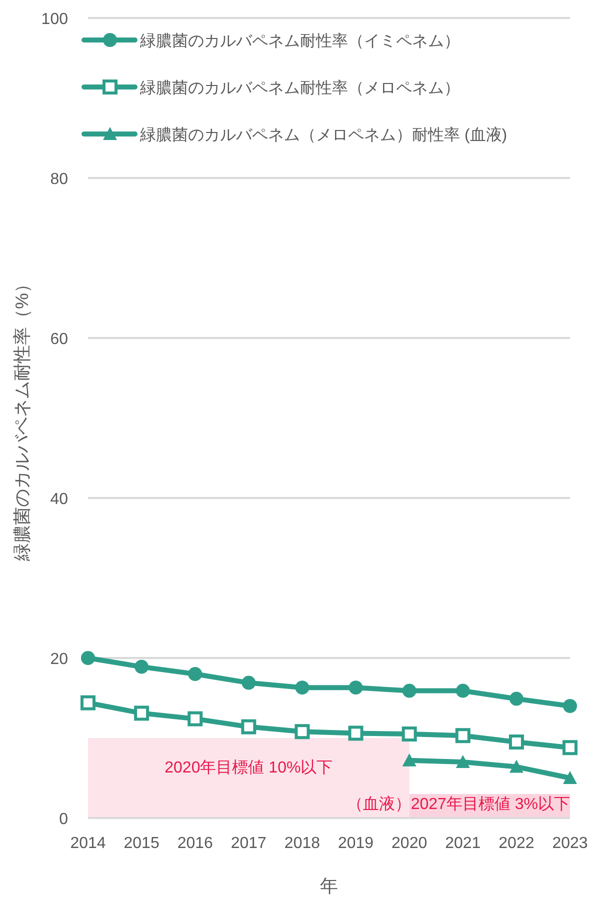  I want to click on y-tick-label: 40, so click(59, 499).